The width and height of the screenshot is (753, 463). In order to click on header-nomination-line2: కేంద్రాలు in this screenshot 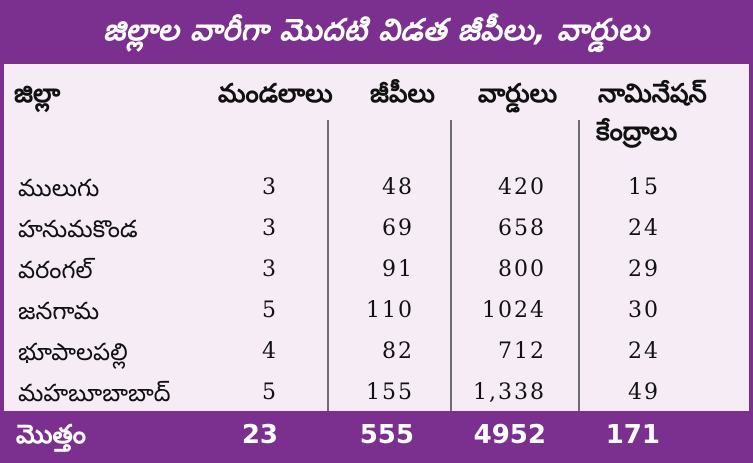, I will do `click(637, 132)`.